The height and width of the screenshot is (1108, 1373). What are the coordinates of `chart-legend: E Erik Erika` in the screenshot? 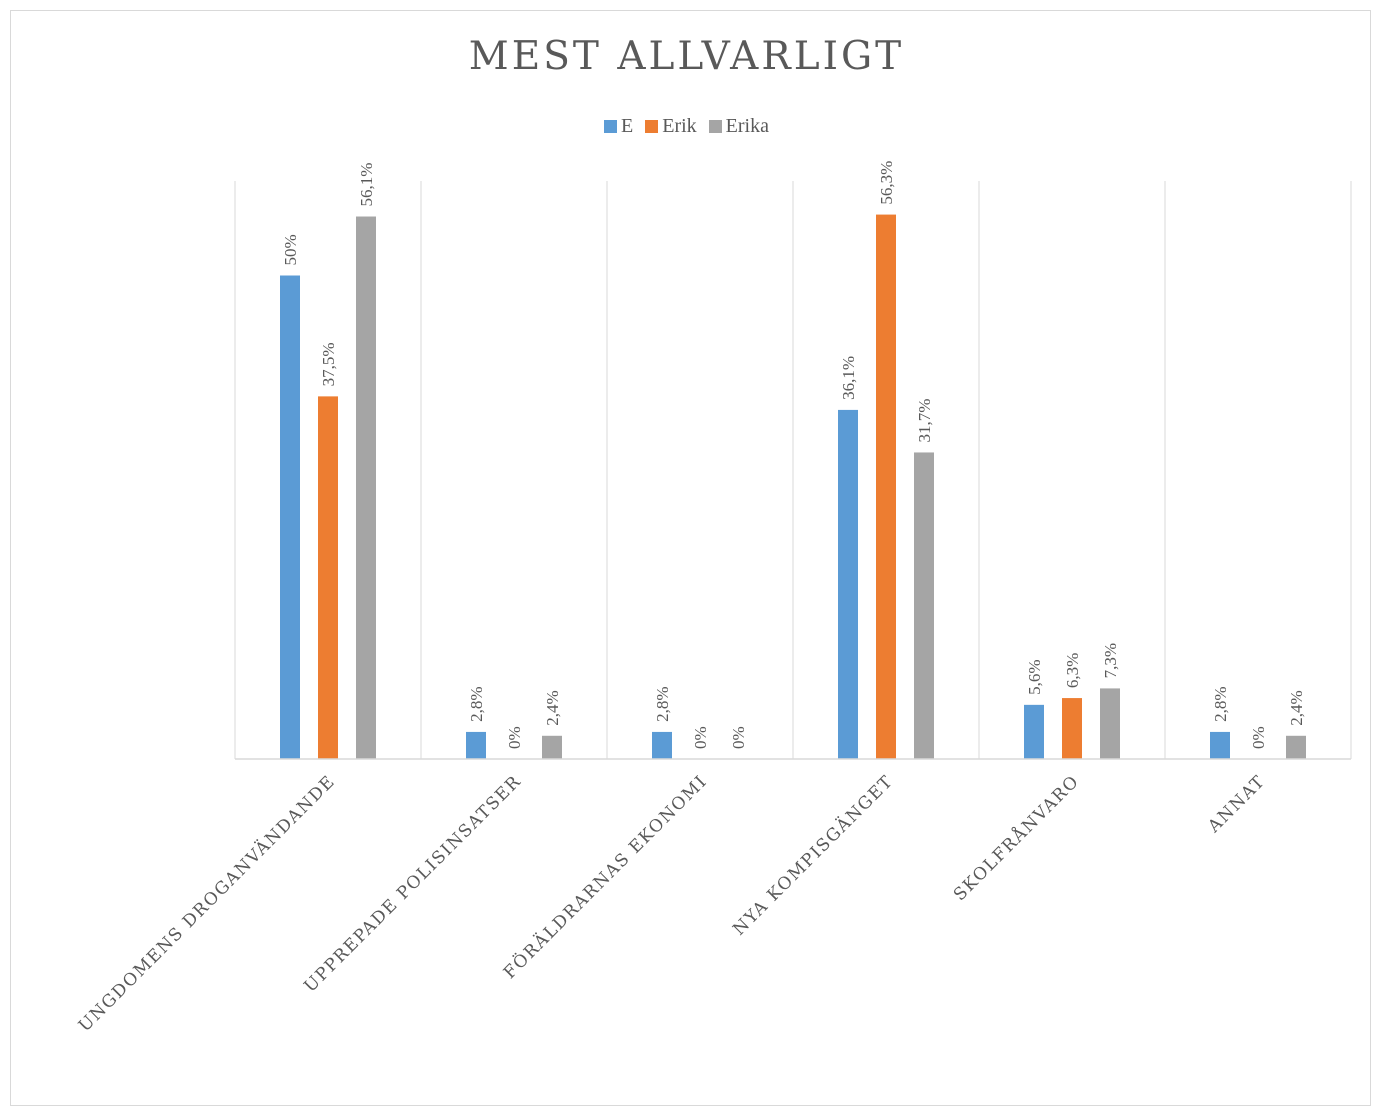 It's located at (686, 126).